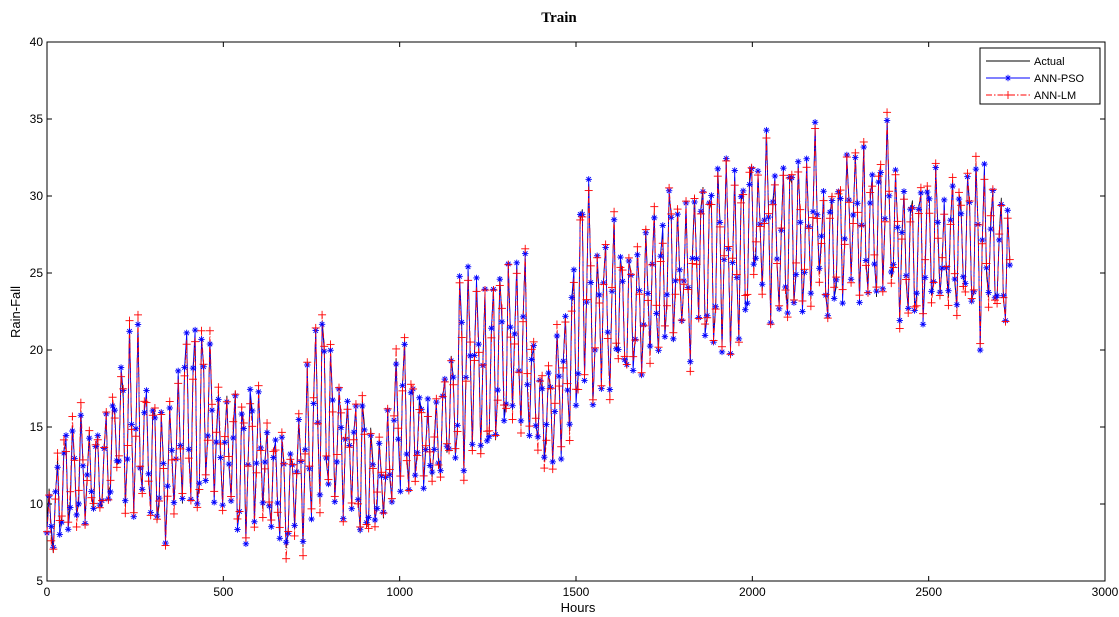 The width and height of the screenshot is (1119, 617). I want to click on y-tick-label: 15, so click(37, 427).